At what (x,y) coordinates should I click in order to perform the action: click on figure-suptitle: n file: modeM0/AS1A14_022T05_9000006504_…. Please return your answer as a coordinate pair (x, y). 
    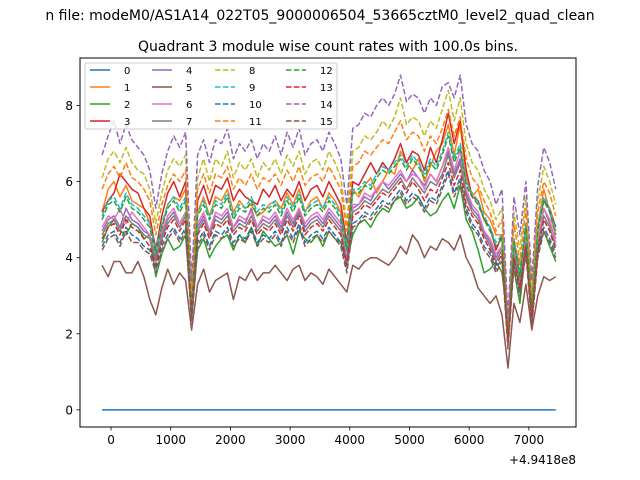
    Looking at the image, I should click on (319, 16).